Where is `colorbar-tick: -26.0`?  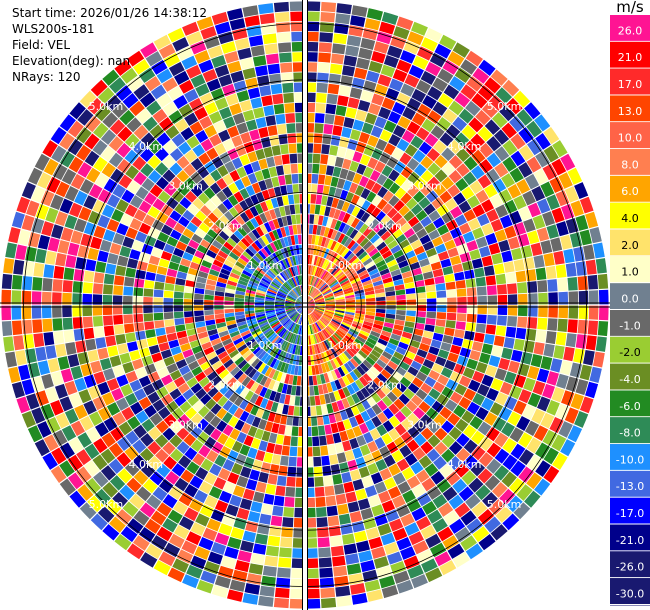 colorbar-tick: -26.0 is located at coordinates (630, 567).